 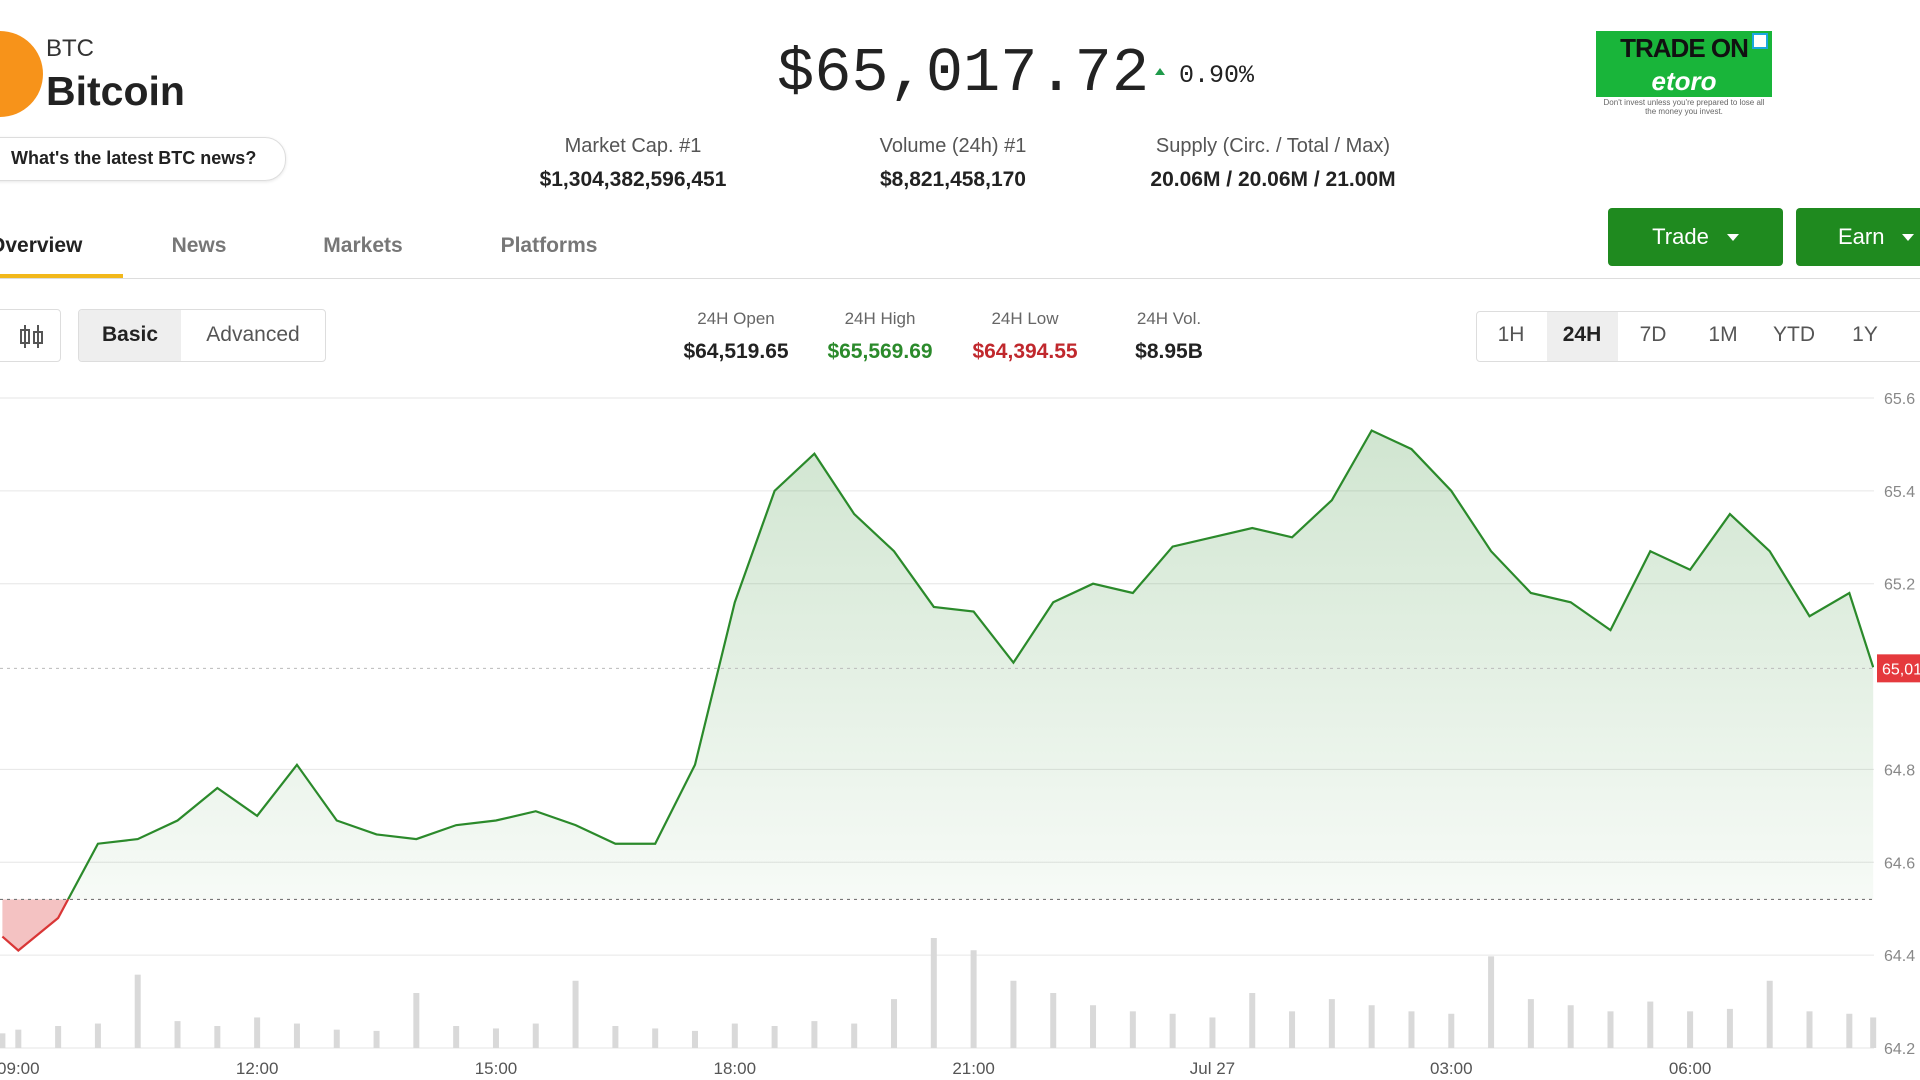 I want to click on y-tick-label: 64.2, so click(x=1899, y=1049).